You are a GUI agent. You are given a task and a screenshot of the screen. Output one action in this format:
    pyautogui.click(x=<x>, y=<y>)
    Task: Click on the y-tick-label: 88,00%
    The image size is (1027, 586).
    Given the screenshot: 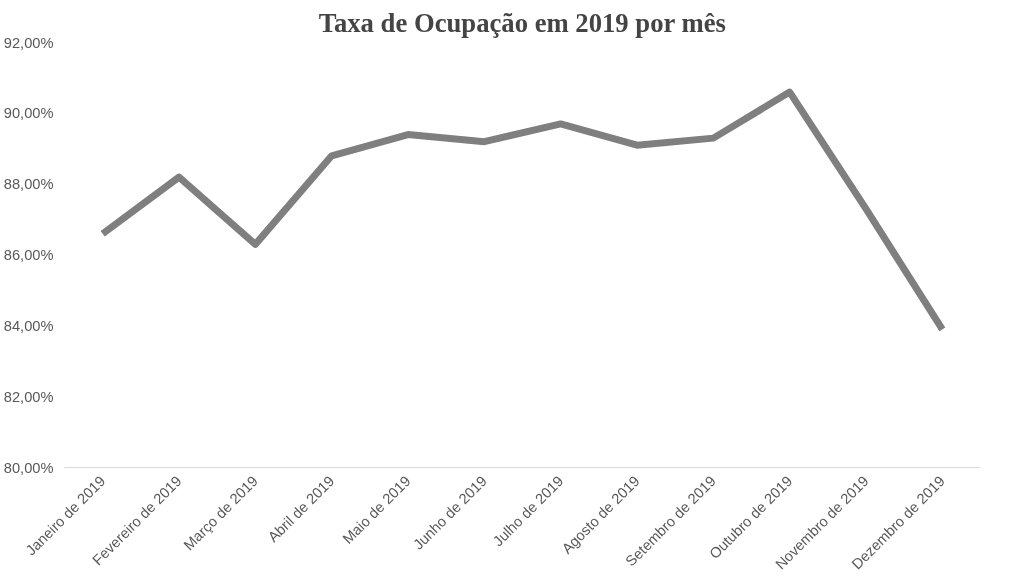 What is the action you would take?
    pyautogui.click(x=28, y=184)
    